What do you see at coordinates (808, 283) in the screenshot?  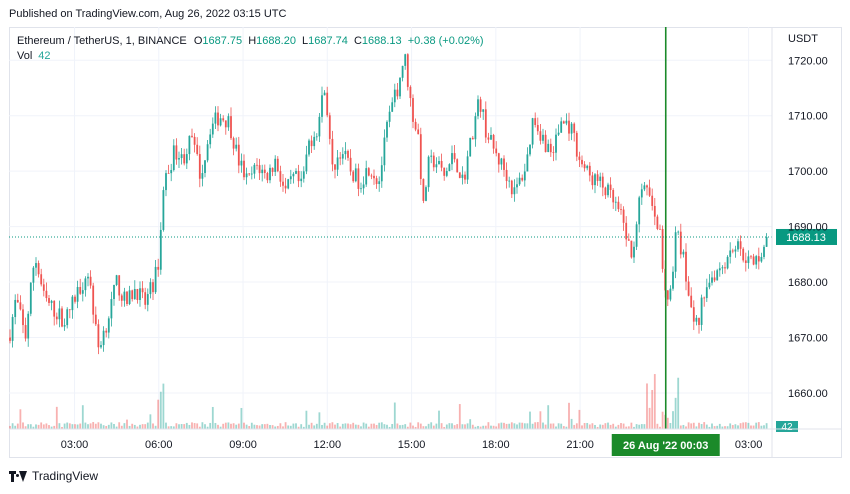 I see `y-tick-label: 1680.00` at bounding box center [808, 283].